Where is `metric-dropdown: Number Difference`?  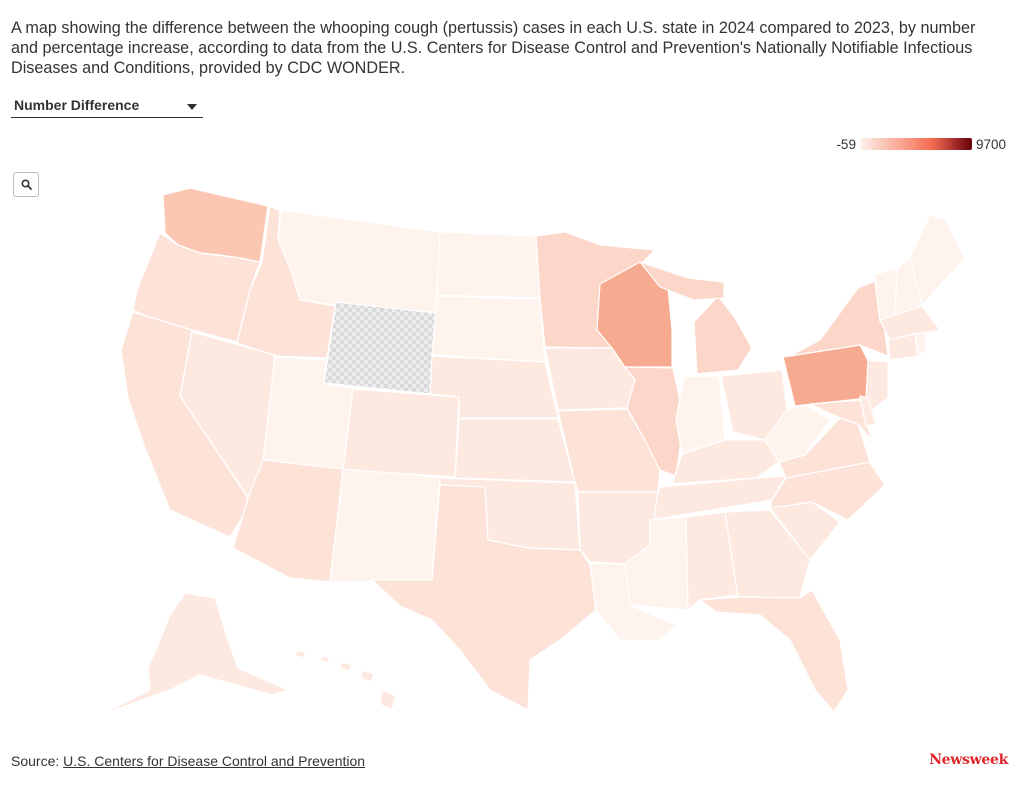
metric-dropdown: Number Difference is located at coordinates (107, 107).